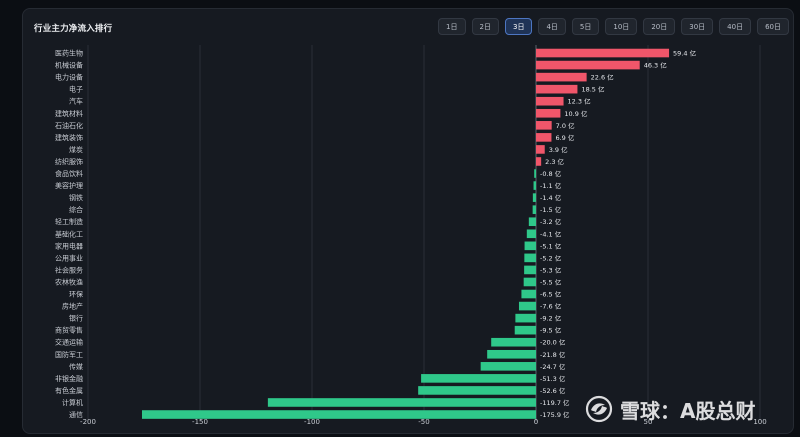 The image size is (800, 437). Describe the element at coordinates (76, 197) in the screenshot. I see `category-label: 钢铁` at that location.